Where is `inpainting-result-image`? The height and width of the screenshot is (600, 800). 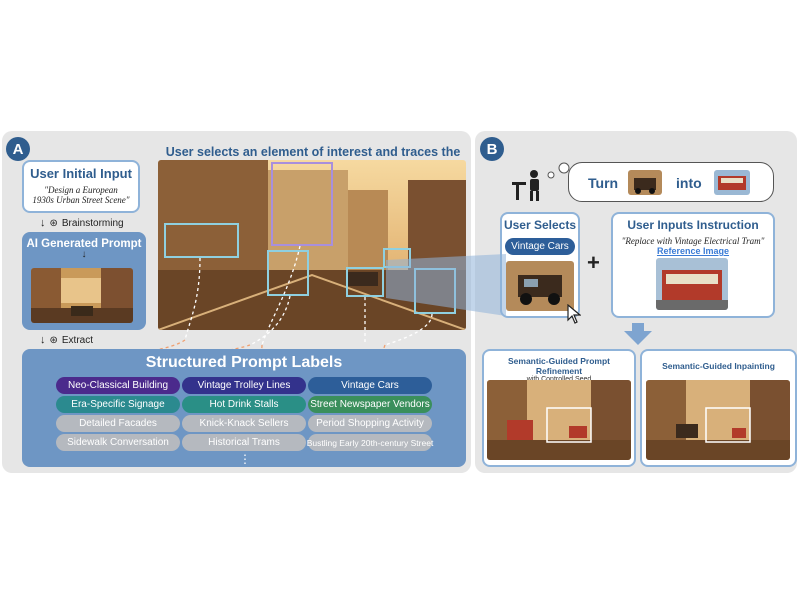
inpainting-result-image is located at coordinates (718, 420).